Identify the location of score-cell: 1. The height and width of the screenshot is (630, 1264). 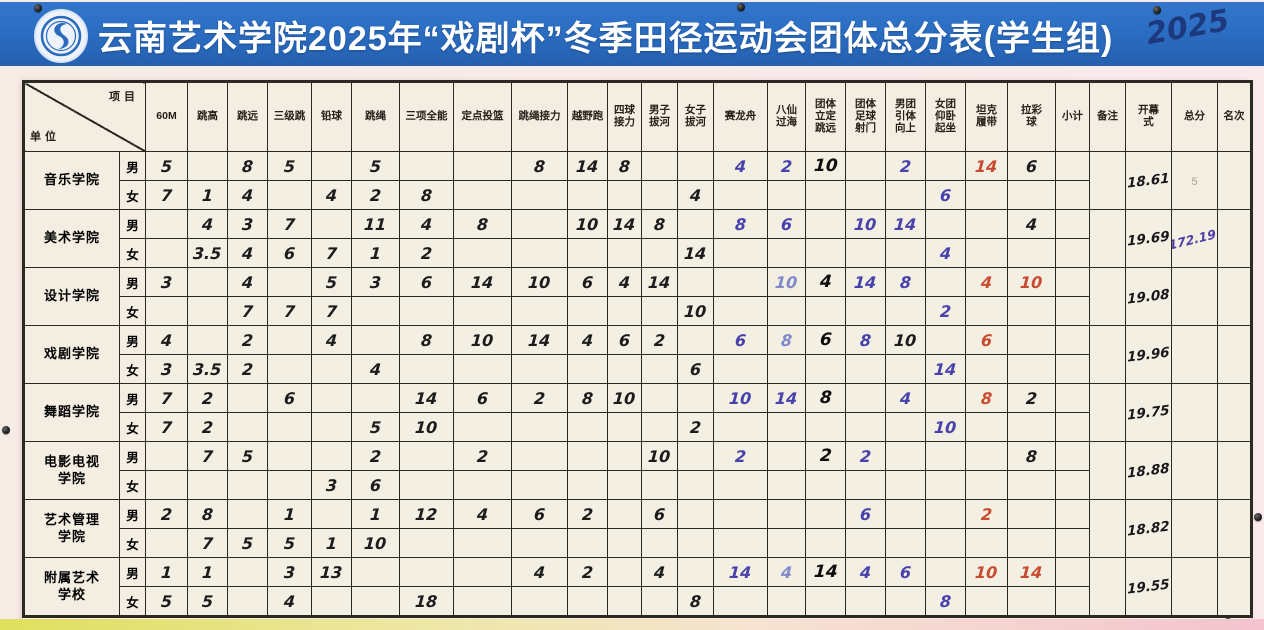
(289, 514).